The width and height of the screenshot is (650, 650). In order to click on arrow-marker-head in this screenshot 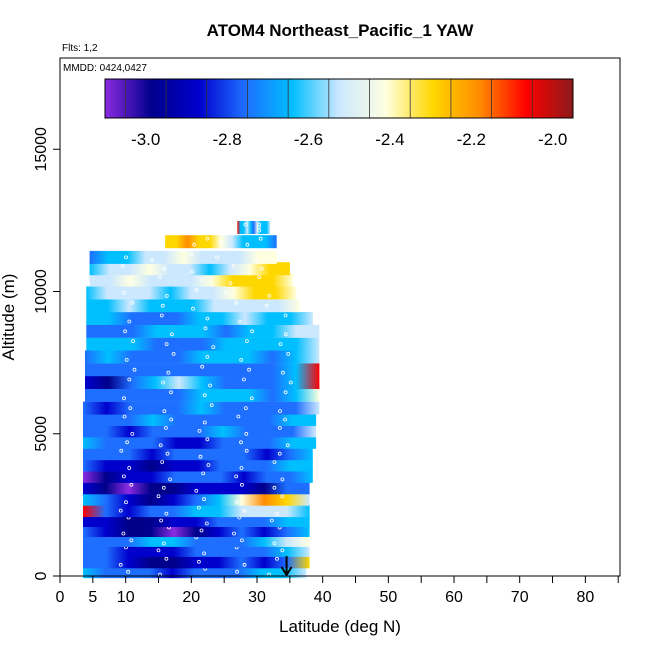, I will do `click(286, 571)`.